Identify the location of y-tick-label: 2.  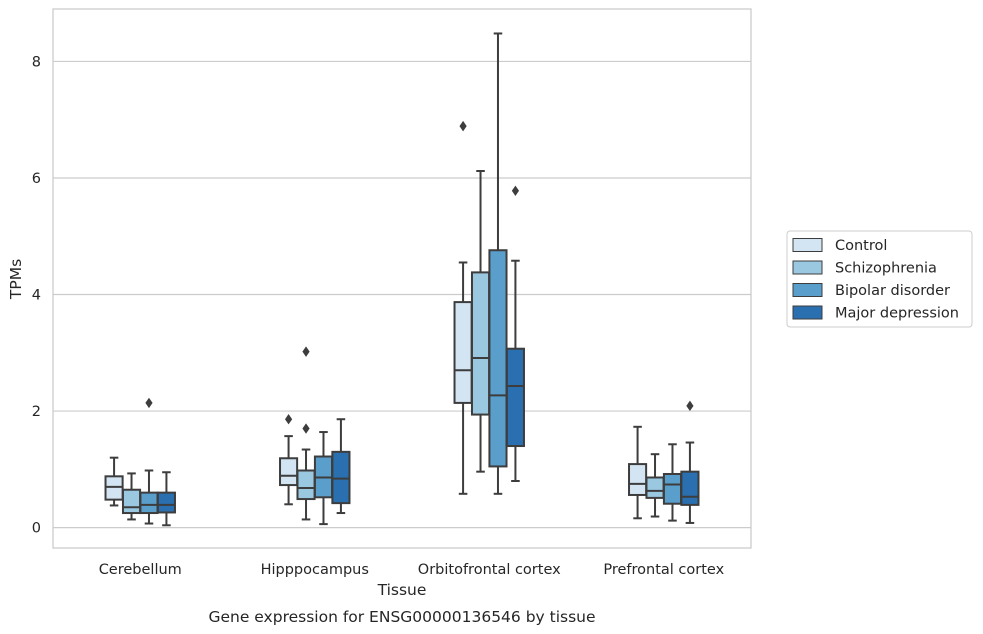
(36, 412).